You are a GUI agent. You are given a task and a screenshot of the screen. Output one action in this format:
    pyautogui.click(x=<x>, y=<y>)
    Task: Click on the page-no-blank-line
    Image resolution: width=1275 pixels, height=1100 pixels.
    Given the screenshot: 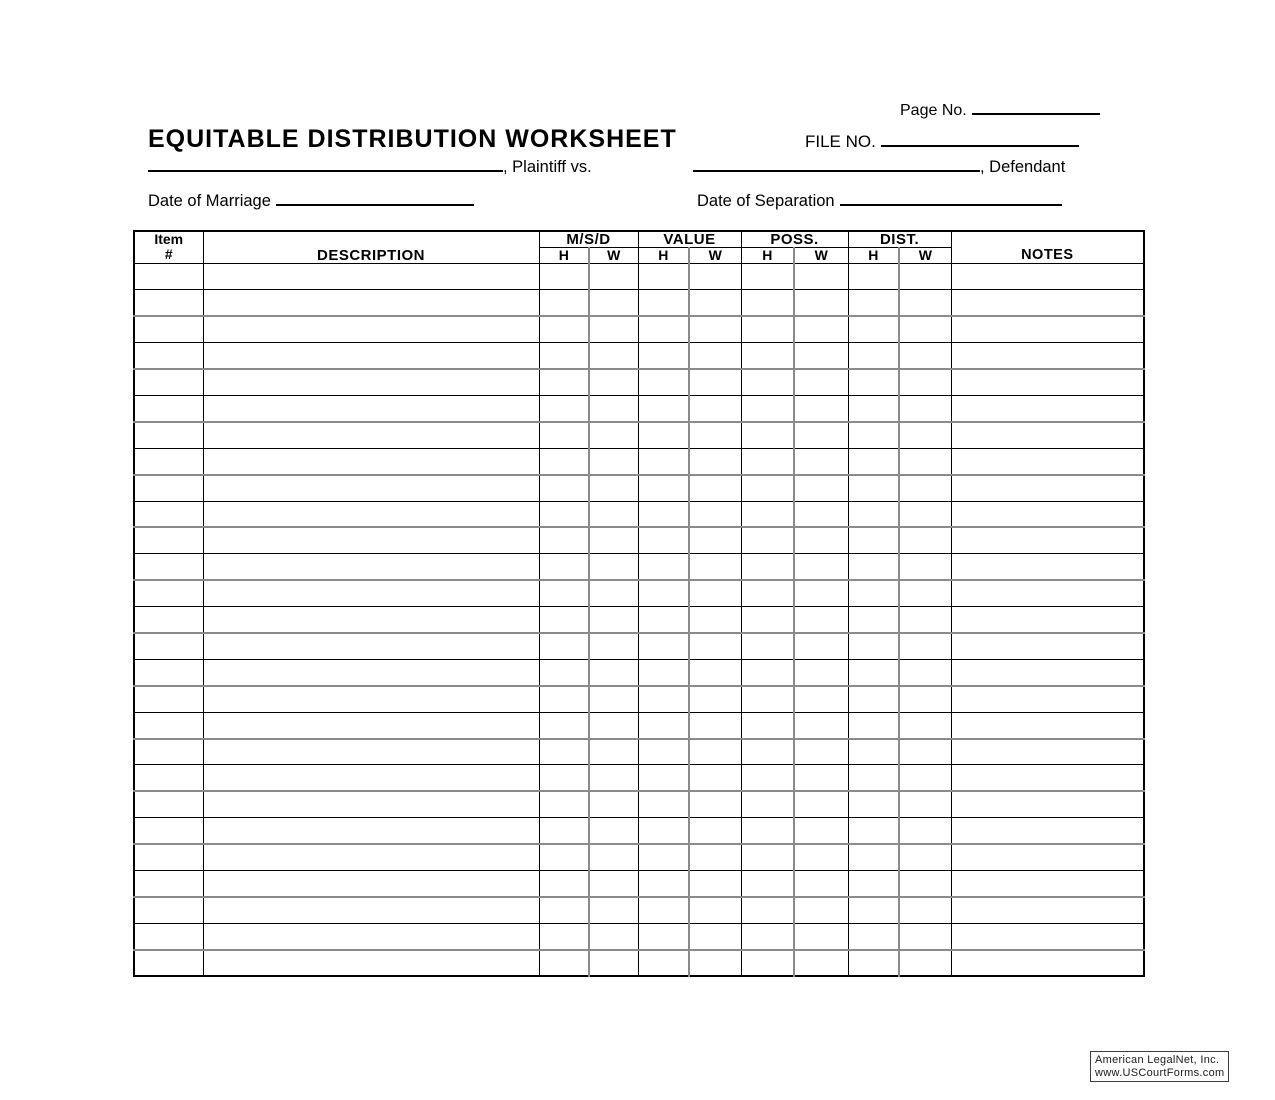 What is the action you would take?
    pyautogui.click(x=1035, y=108)
    